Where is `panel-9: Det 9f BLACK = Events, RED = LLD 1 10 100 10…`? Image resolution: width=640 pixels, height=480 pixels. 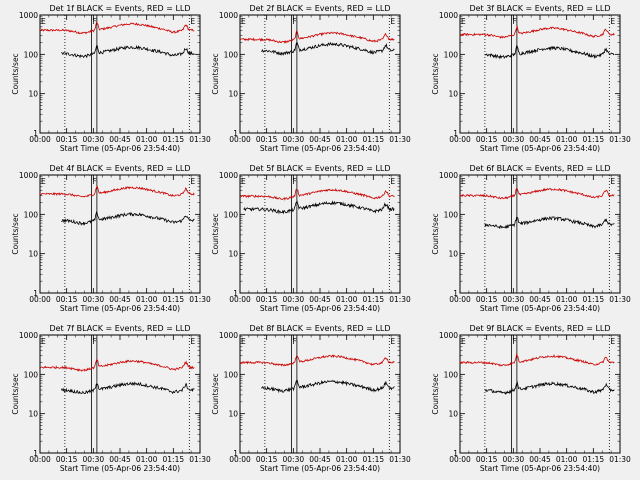 panel-9: Det 9f BLACK = Events, RED = LLD 1 10 100 10… is located at coordinates (531, 398).